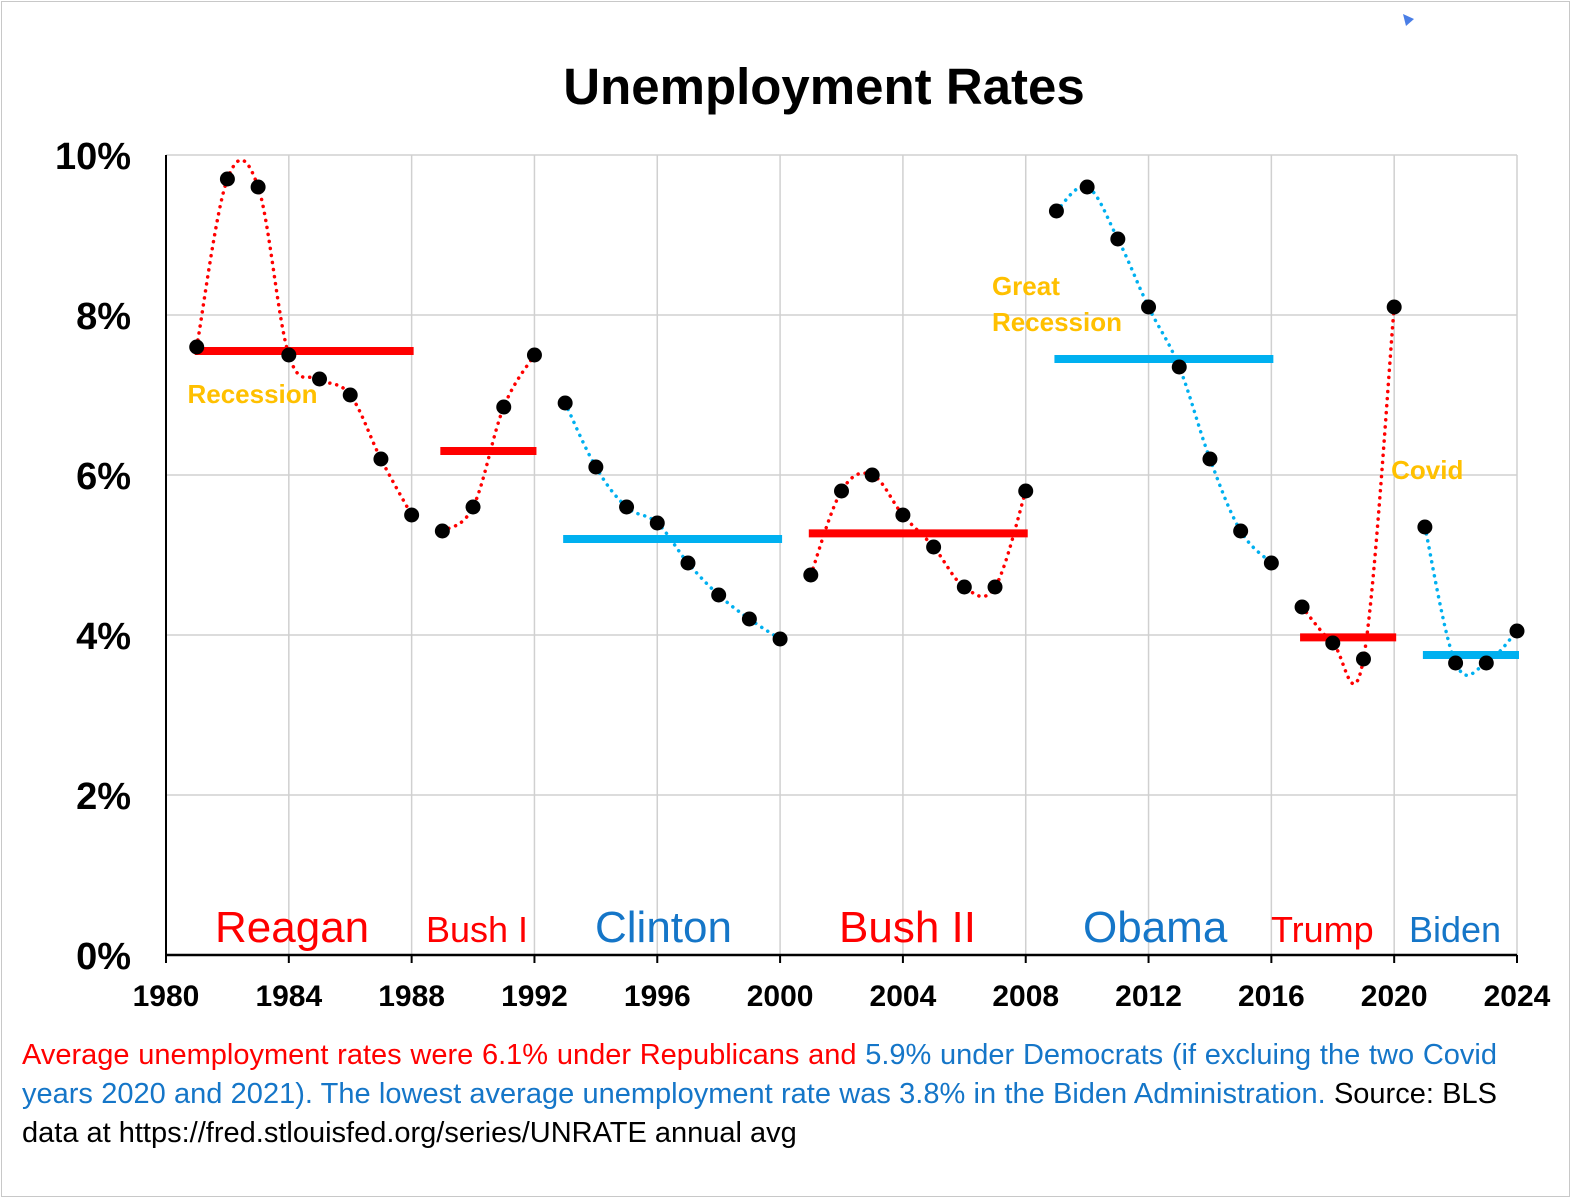 Image resolution: width=1573 pixels, height=1200 pixels. I want to click on series-line-trump, so click(1348, 495).